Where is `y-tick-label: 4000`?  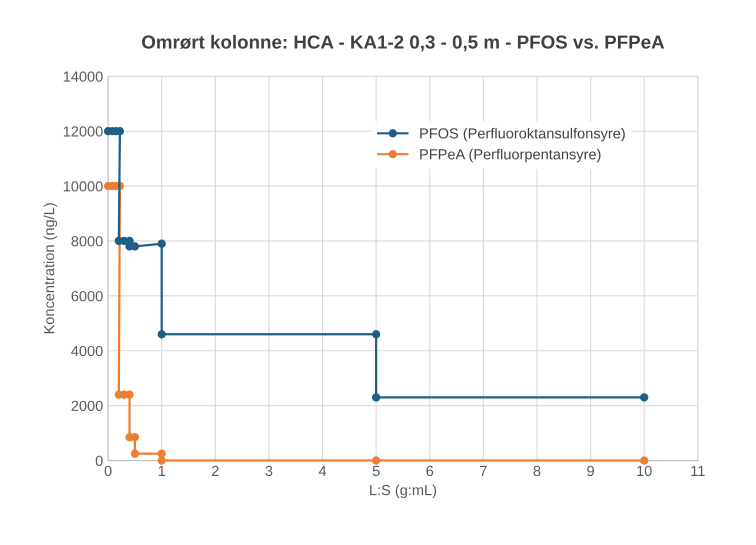
y-tick-label: 4000 is located at coordinates (87, 351).